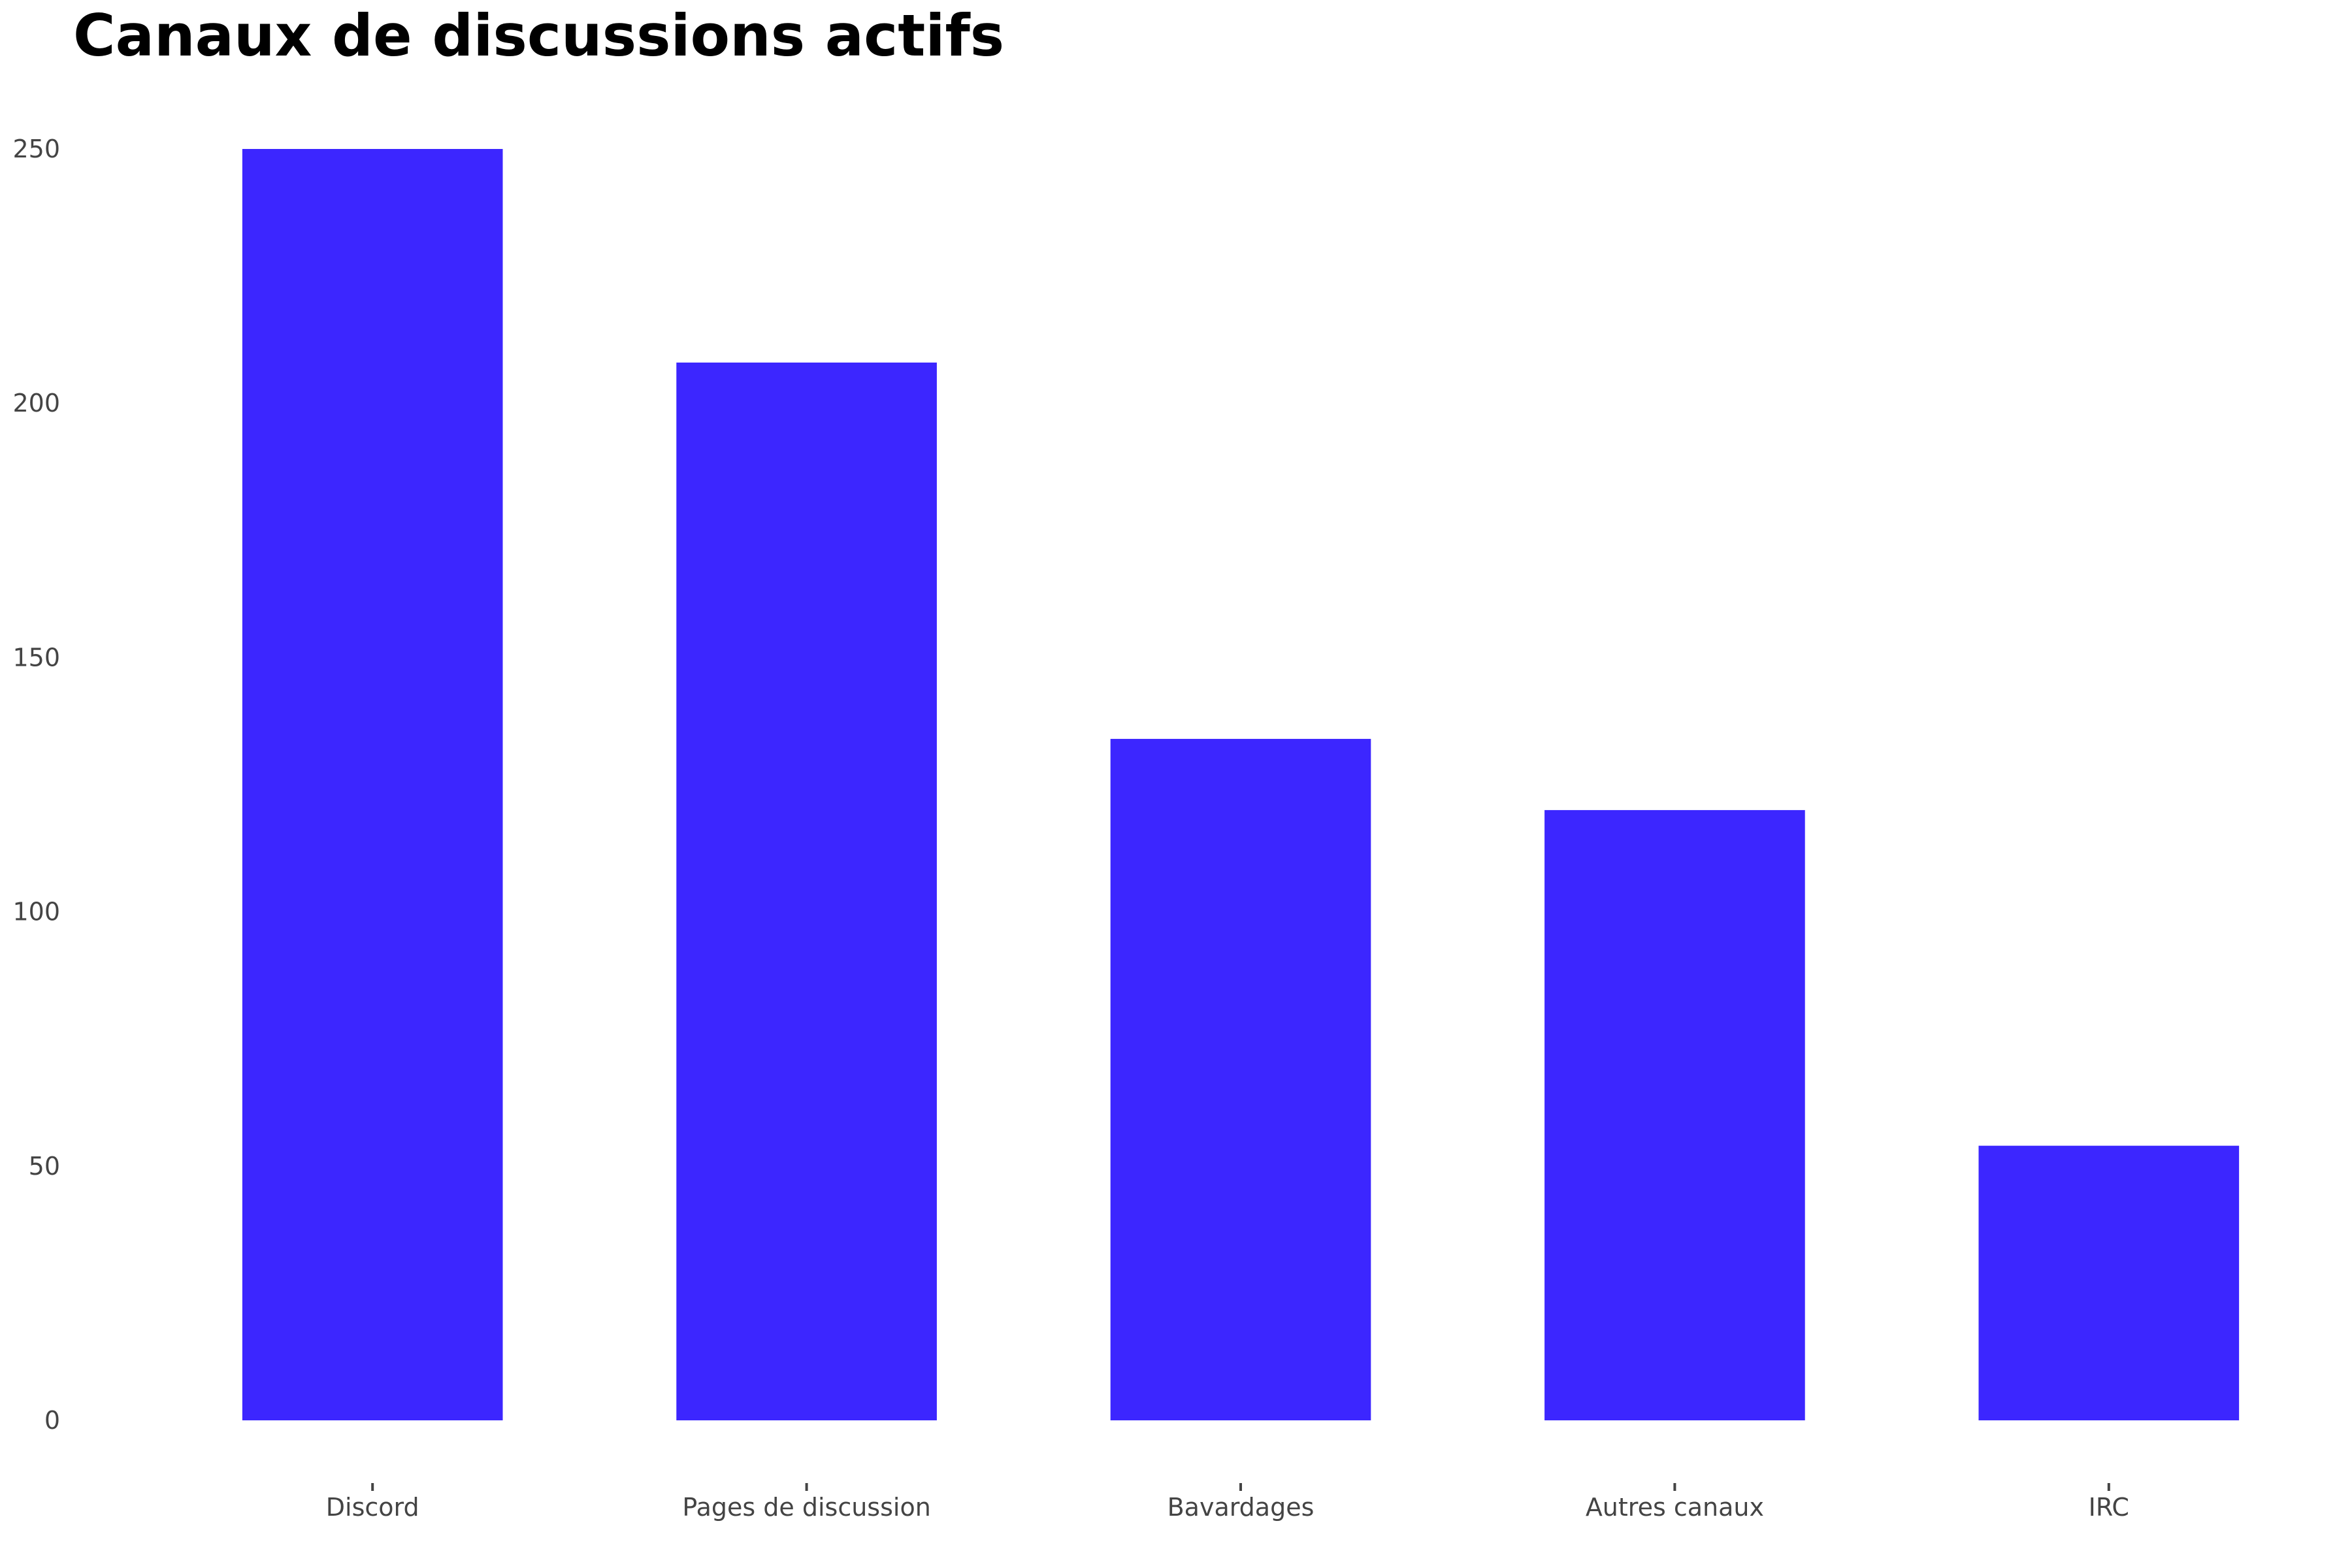 Image resolution: width=2352 pixels, height=1568 pixels. I want to click on y-tick-label: 0, so click(52, 1420).